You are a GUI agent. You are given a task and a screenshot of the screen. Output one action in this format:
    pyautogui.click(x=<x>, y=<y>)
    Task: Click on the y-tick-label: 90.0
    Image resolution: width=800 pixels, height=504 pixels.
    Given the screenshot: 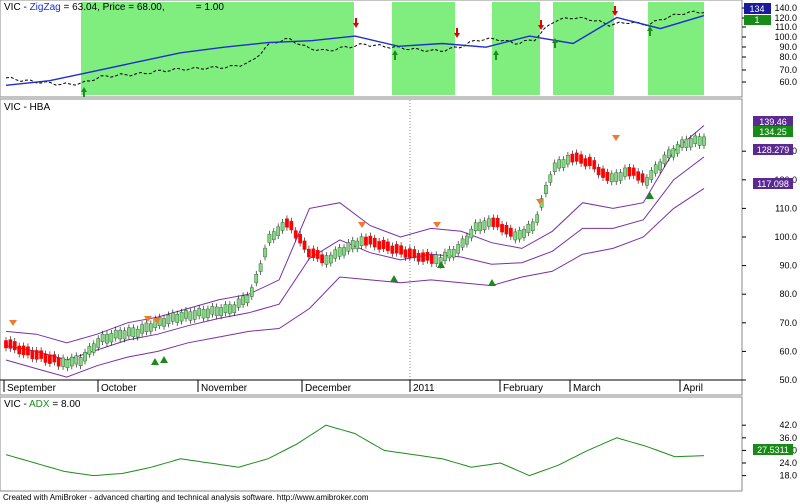 What is the action you would take?
    pyautogui.click(x=788, y=266)
    